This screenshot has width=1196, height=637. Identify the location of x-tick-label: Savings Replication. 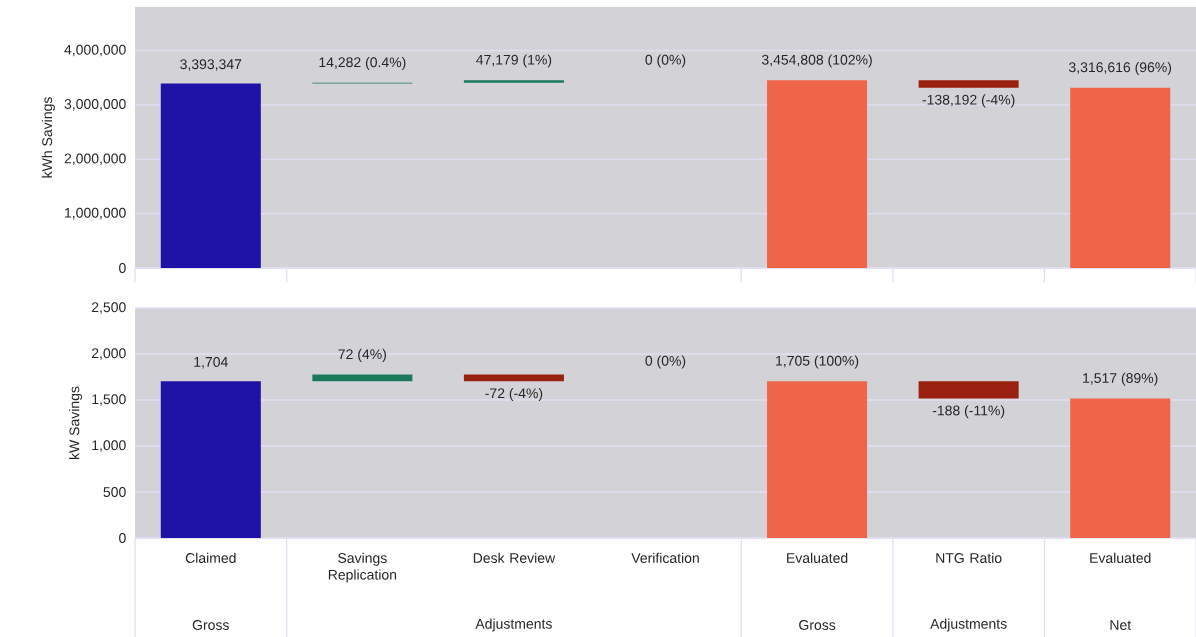
(362, 567).